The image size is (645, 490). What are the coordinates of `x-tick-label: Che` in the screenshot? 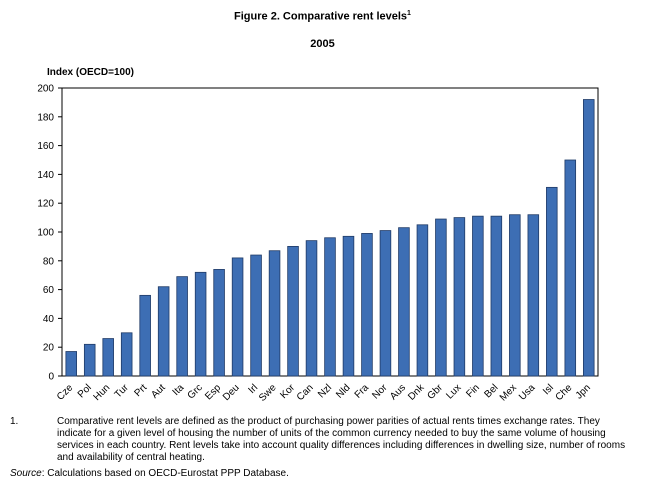 It's located at (564, 392).